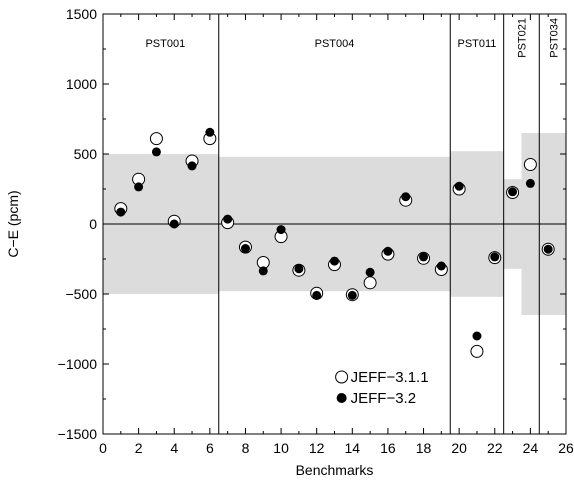  Describe the element at coordinates (317, 448) in the screenshot. I see `x-tick-label: 12` at that location.